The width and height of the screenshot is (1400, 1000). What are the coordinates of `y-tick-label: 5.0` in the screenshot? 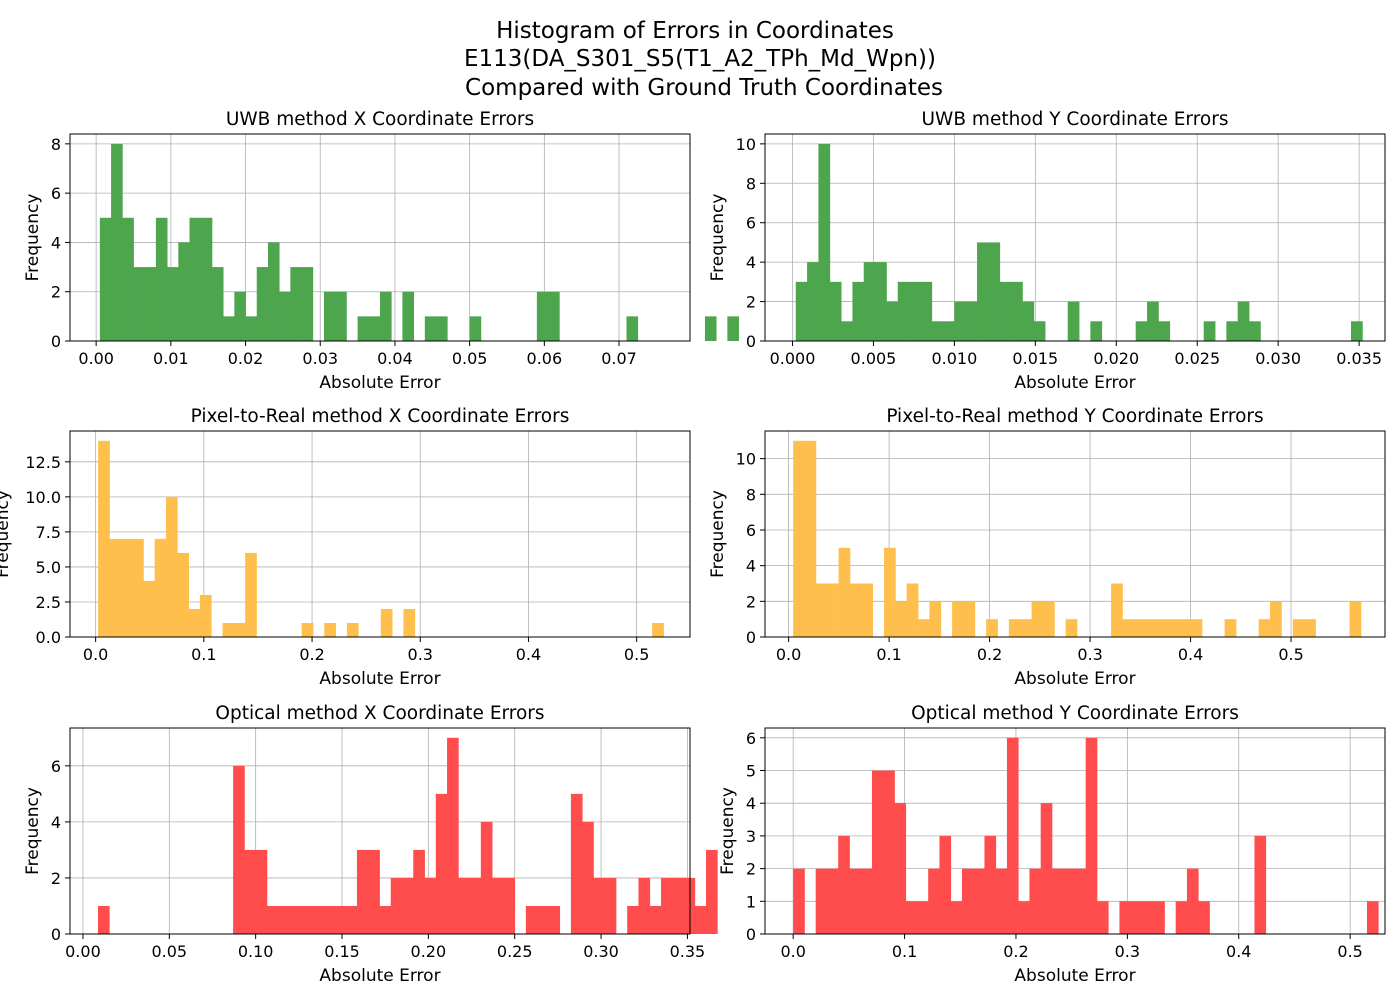 It's located at (48, 567).